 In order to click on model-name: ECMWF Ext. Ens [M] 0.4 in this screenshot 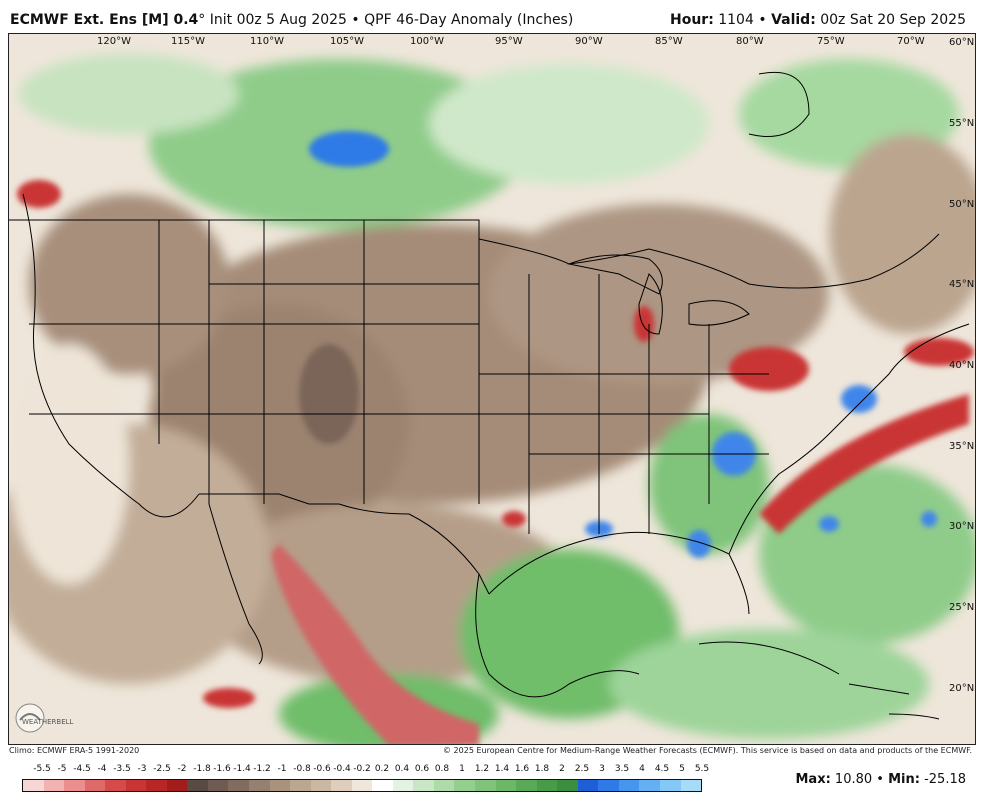, I will do `click(104, 20)`.